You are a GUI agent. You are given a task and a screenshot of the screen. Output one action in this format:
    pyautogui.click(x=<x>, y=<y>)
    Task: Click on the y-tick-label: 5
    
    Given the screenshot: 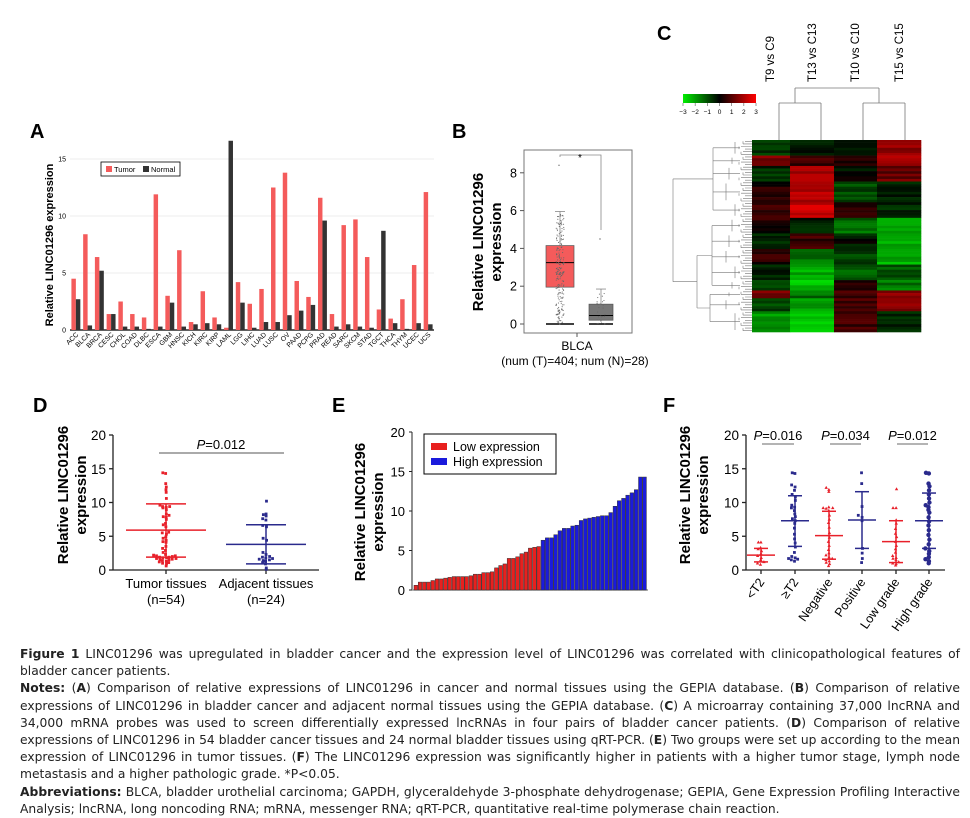 What is the action you would take?
    pyautogui.click(x=102, y=536)
    